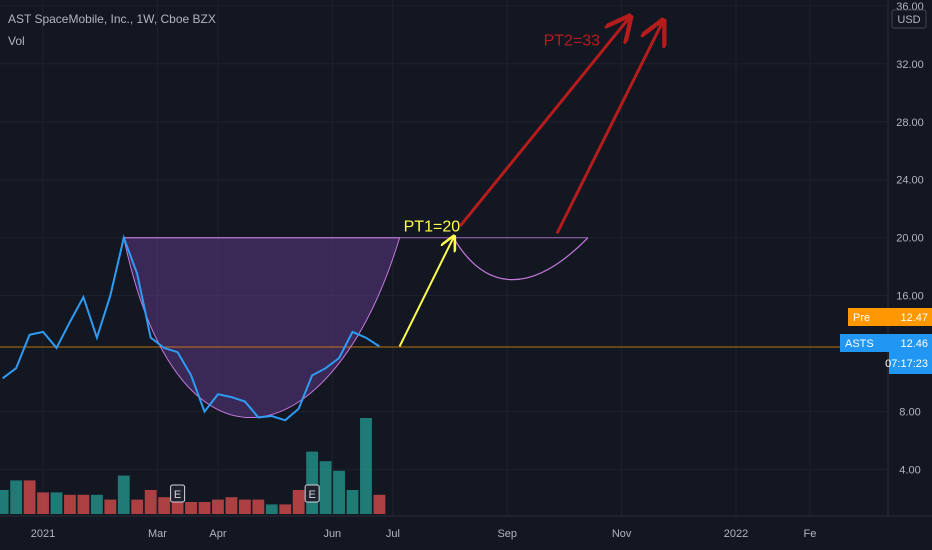 This screenshot has width=932, height=550. I want to click on currency-badge: USD, so click(909, 19).